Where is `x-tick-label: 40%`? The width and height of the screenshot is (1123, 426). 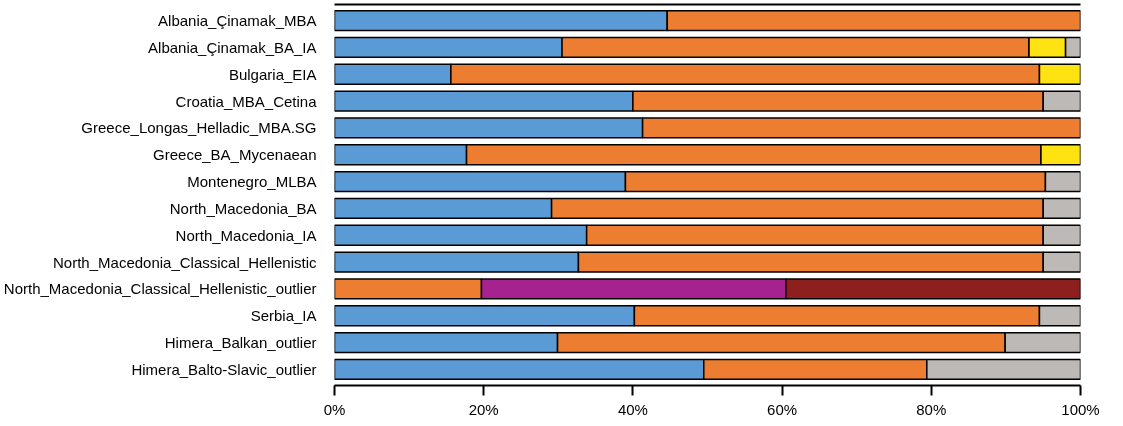
x-tick-label: 40% is located at coordinates (632, 409).